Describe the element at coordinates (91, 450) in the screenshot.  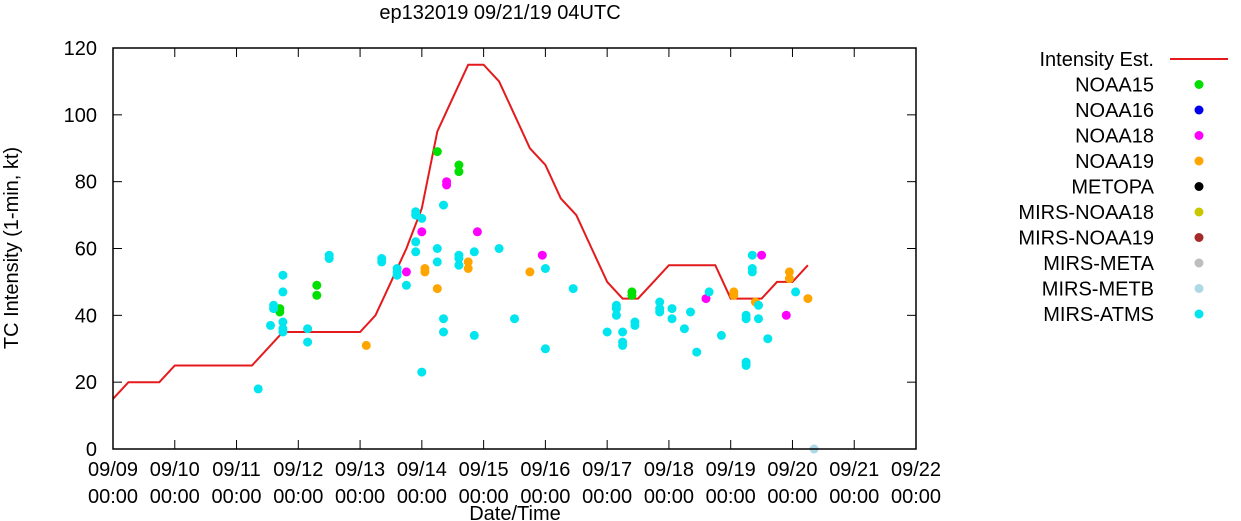
I see `y-tick-label: 0` at that location.